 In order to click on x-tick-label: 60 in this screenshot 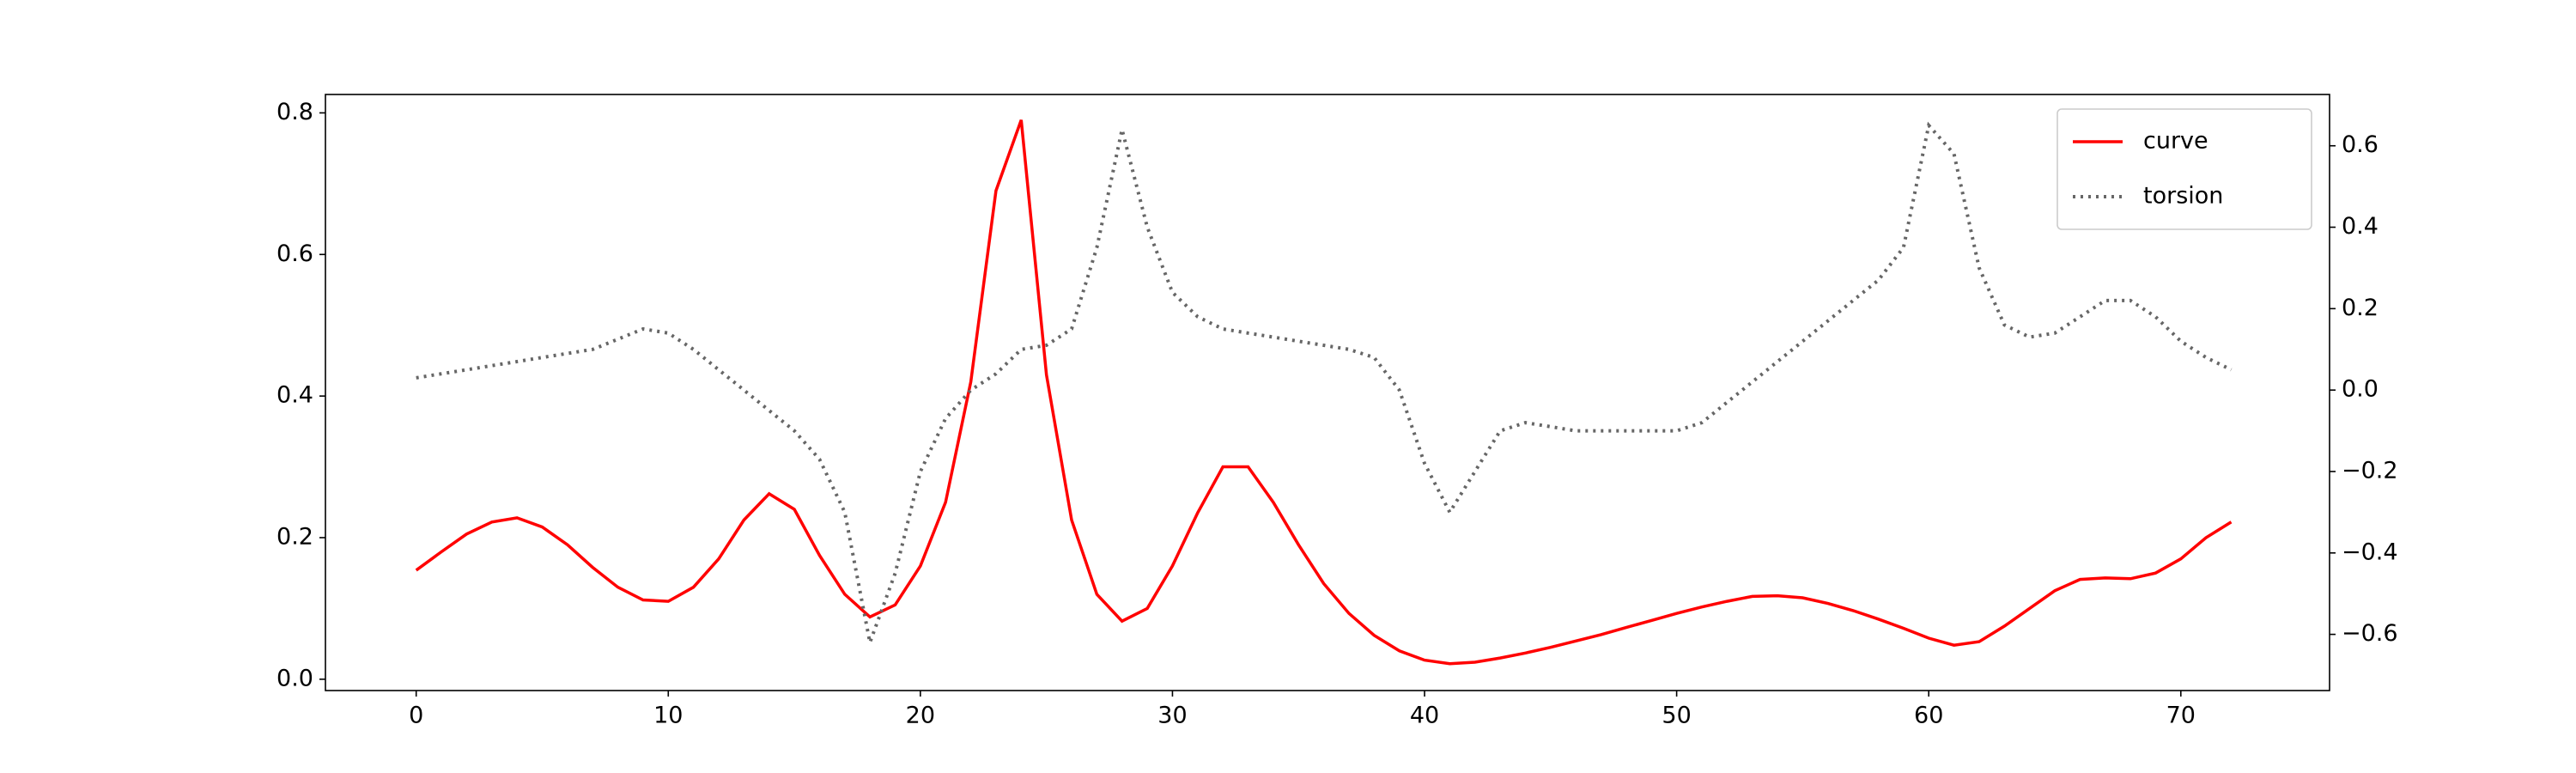, I will do `click(1929, 716)`.